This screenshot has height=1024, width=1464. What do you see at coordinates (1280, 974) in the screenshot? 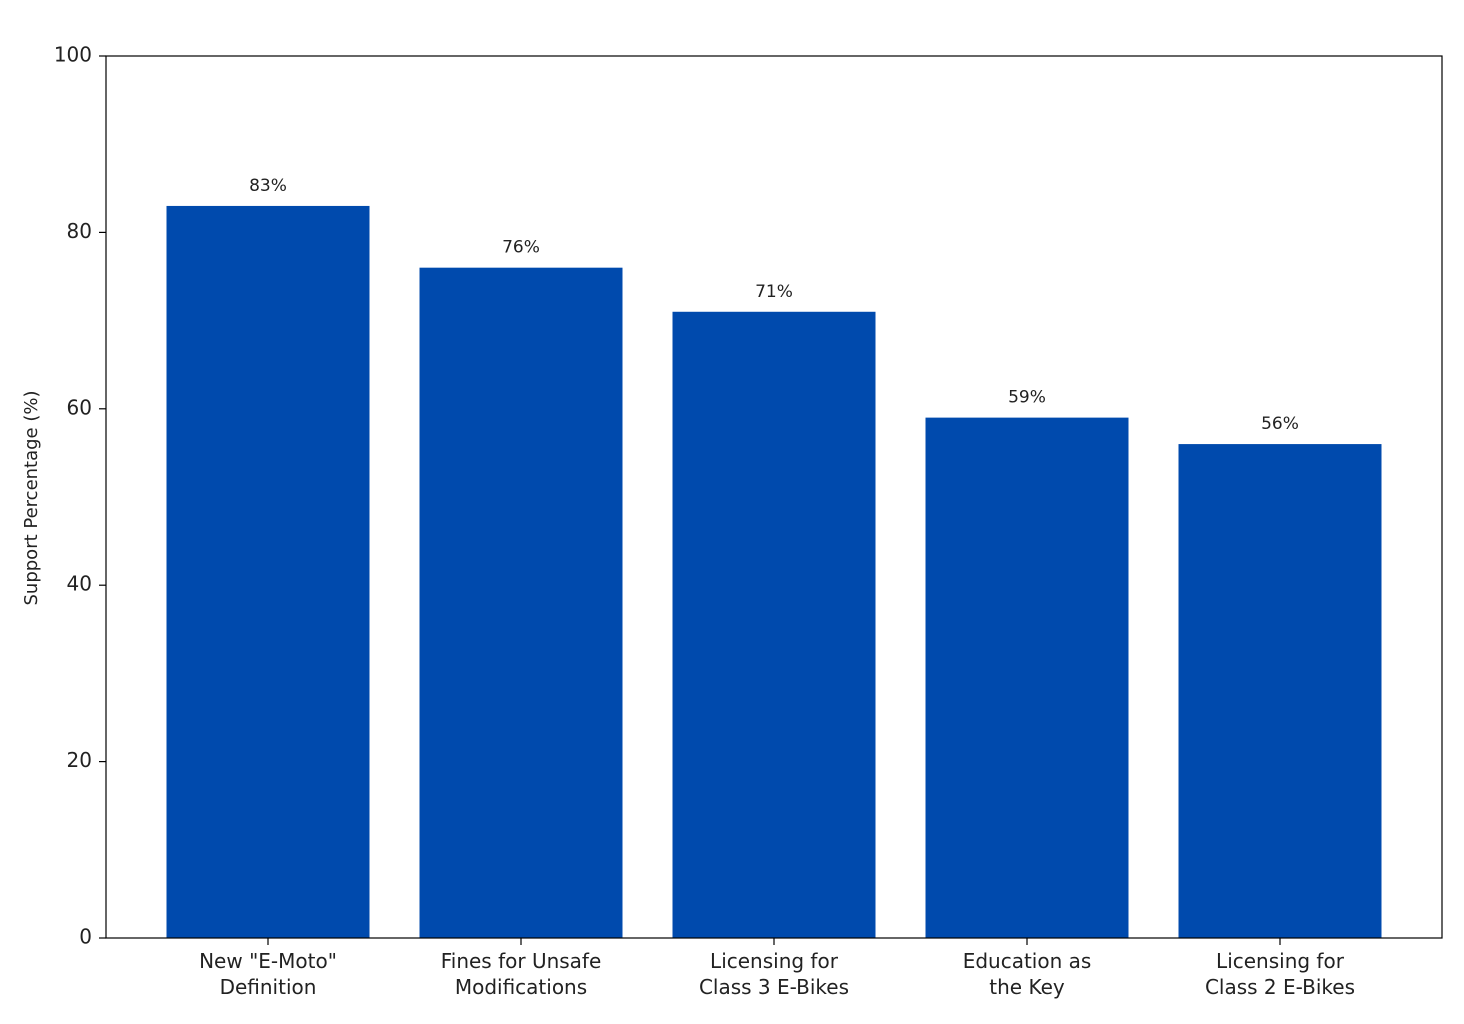
I see `x-tick-label: Licensing for Class 2 E-Bikes` at bounding box center [1280, 974].